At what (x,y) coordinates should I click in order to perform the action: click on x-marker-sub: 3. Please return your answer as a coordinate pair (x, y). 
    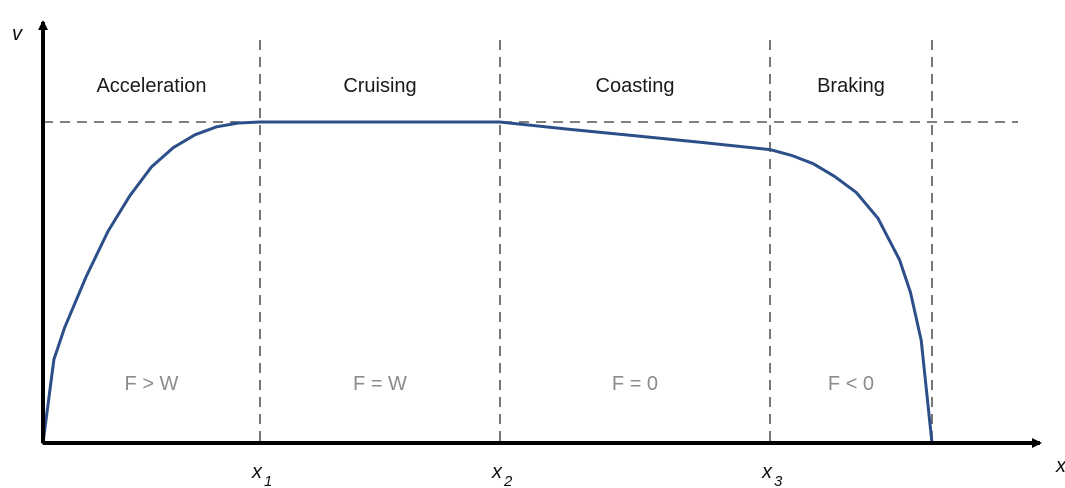
    Looking at the image, I should click on (778, 480).